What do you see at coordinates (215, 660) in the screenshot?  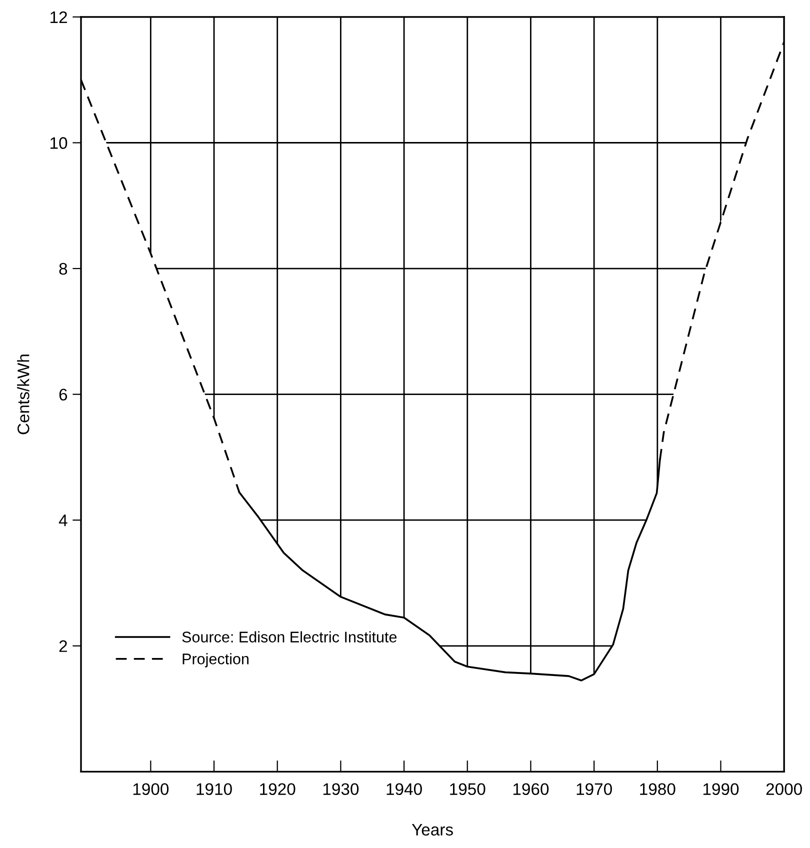 I see `legend-label: Projection` at bounding box center [215, 660].